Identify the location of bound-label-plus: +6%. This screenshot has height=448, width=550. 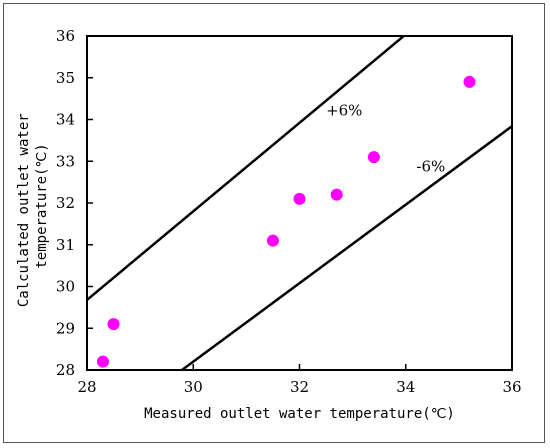
(344, 110).